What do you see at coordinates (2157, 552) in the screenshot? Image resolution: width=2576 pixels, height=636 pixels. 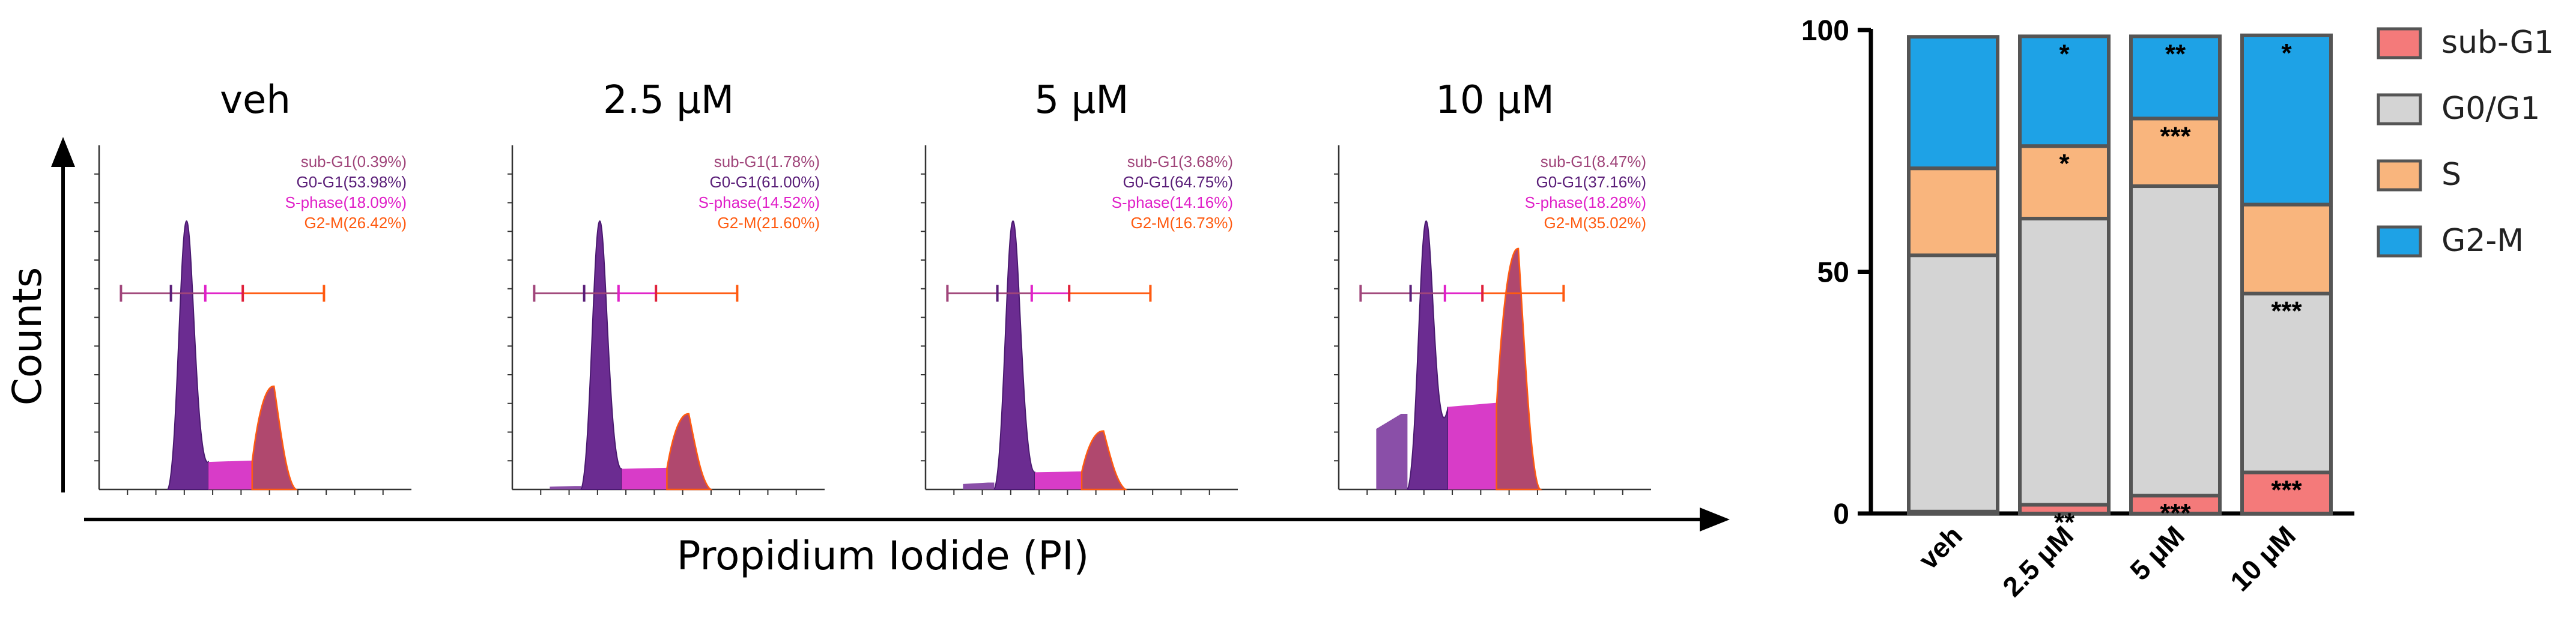 I see `bar-category-label: 5 μM` at bounding box center [2157, 552].